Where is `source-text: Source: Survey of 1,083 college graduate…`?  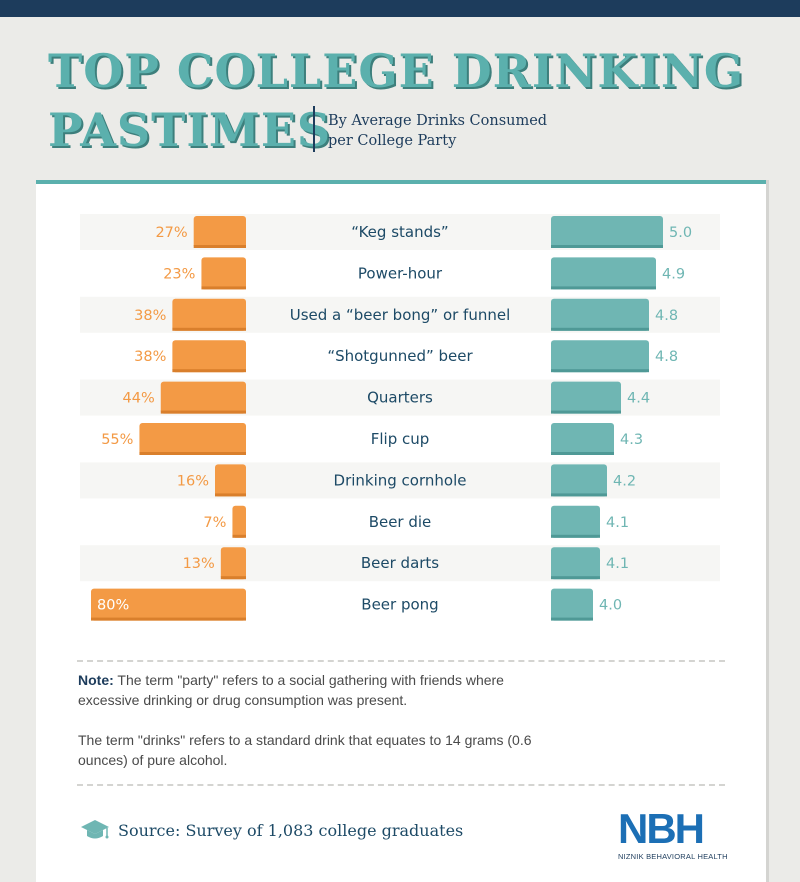
source-text: Source: Survey of 1,083 college graduate… is located at coordinates (291, 830).